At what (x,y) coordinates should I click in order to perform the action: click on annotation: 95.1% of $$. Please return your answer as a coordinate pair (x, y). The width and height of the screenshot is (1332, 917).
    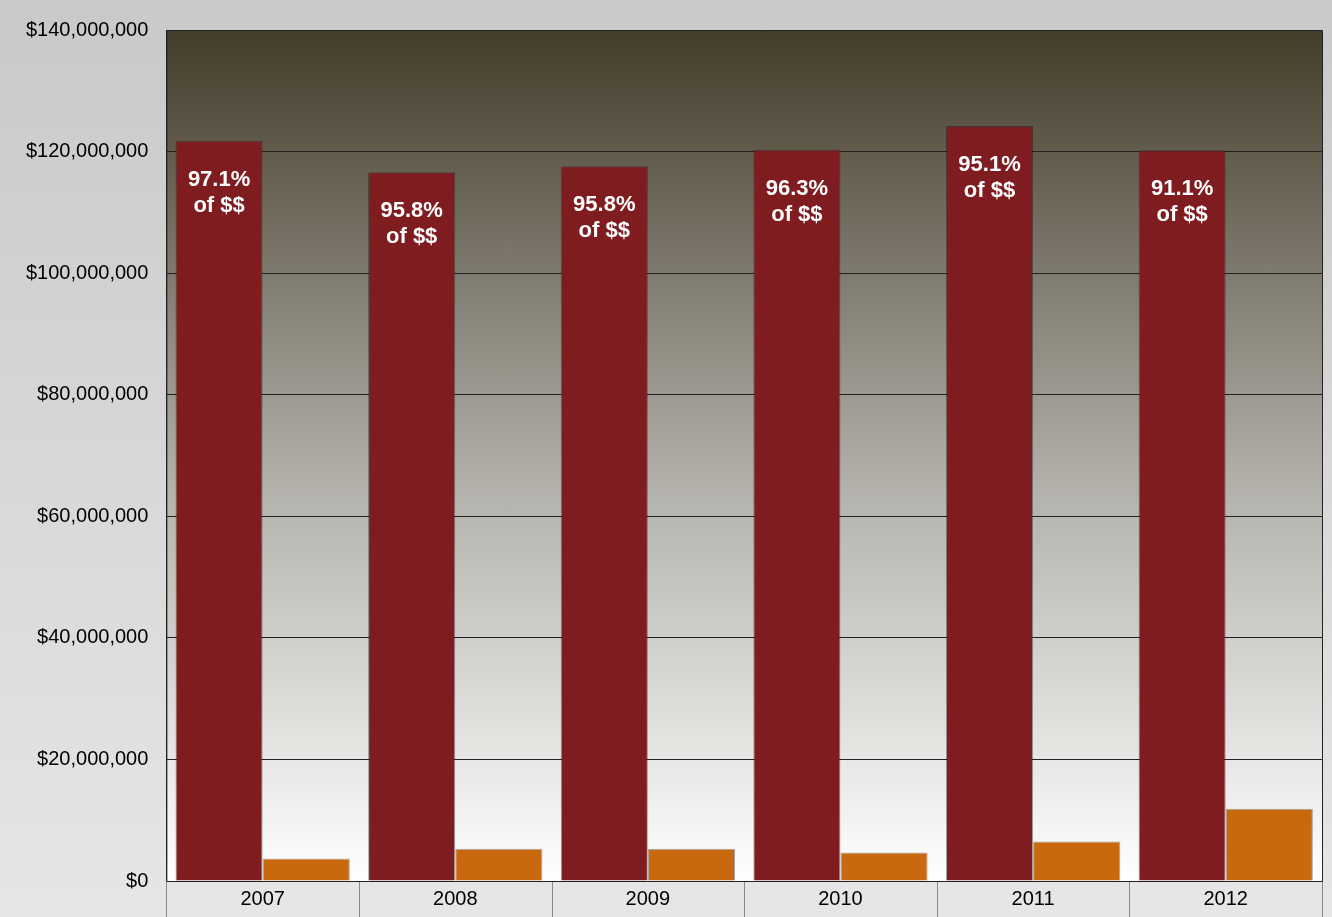
    Looking at the image, I should click on (989, 177).